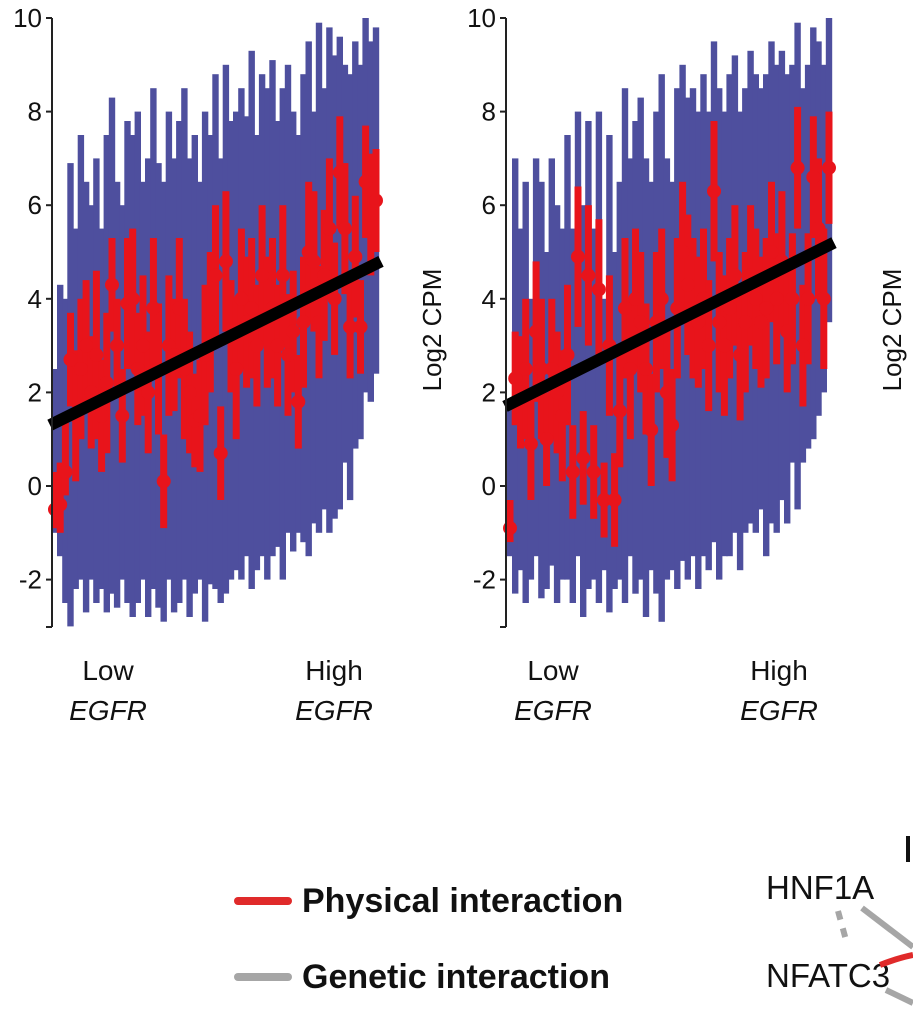  I want to click on network-cropped-node-mark, so click(908, 849).